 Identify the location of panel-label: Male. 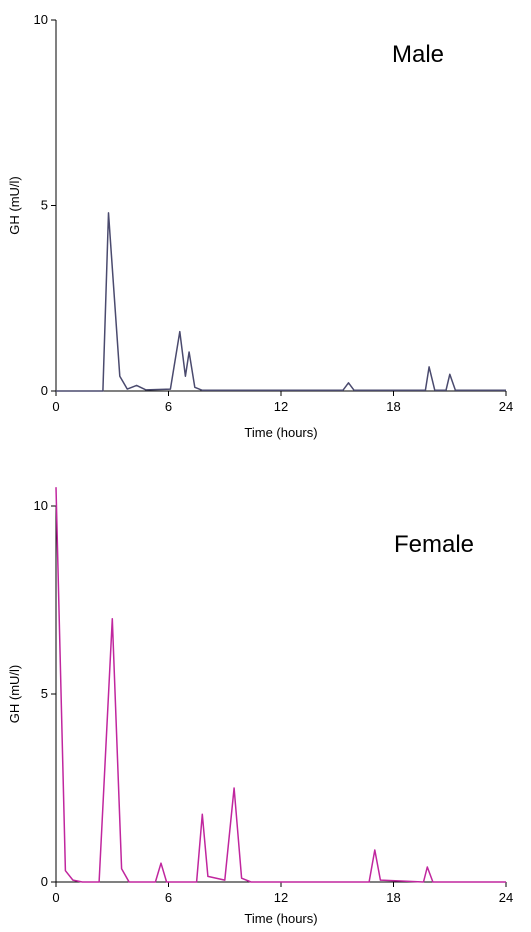
(418, 54).